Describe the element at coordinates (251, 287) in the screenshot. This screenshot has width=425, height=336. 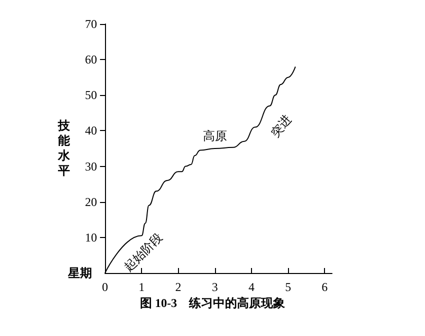
I see `x-tick-label: 4` at that location.